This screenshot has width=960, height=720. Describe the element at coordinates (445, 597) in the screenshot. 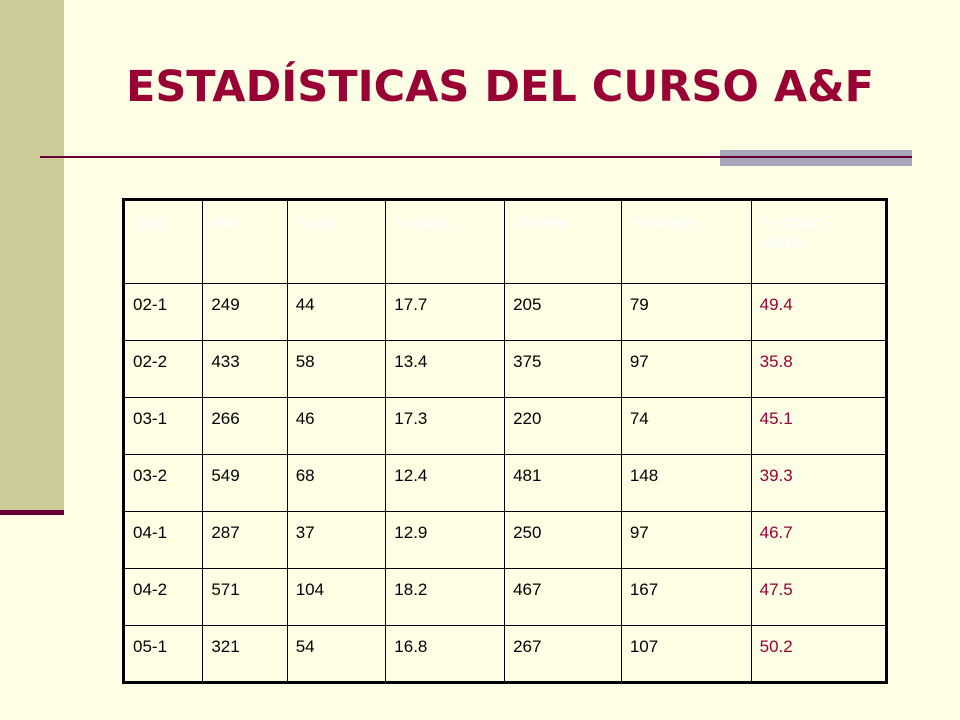

I see `cell-pct-canc: 18.2` at that location.